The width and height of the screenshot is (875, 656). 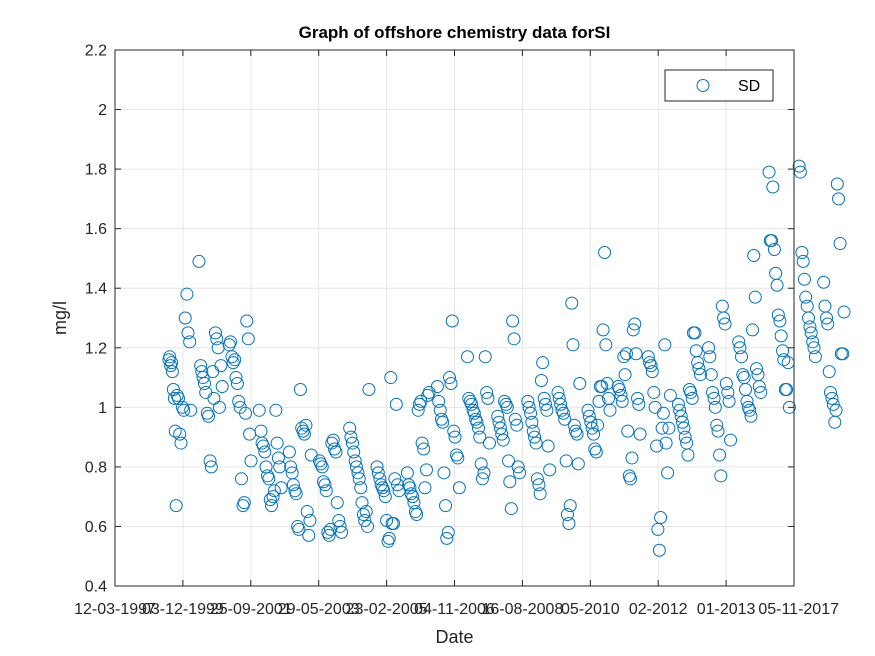 I want to click on y-tick-label: 1.2, so click(x=96, y=348).